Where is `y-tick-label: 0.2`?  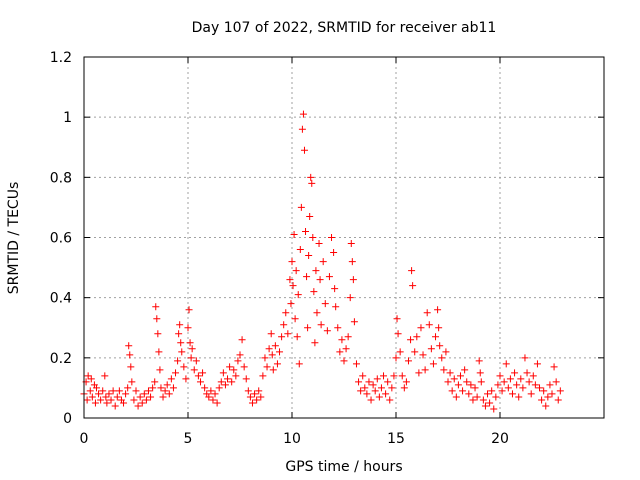 y-tick-label: 0.2 is located at coordinates (61, 359).